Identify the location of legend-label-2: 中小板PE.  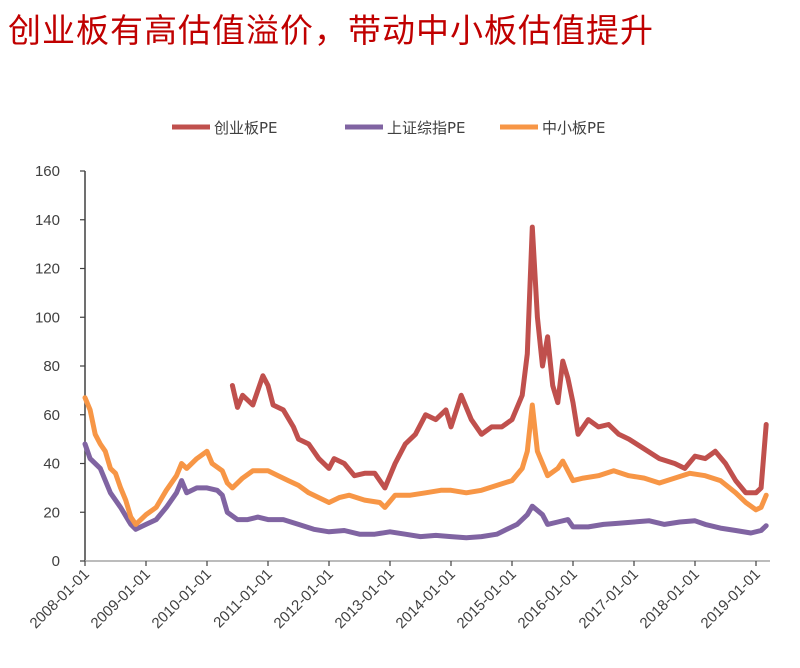
(574, 128).